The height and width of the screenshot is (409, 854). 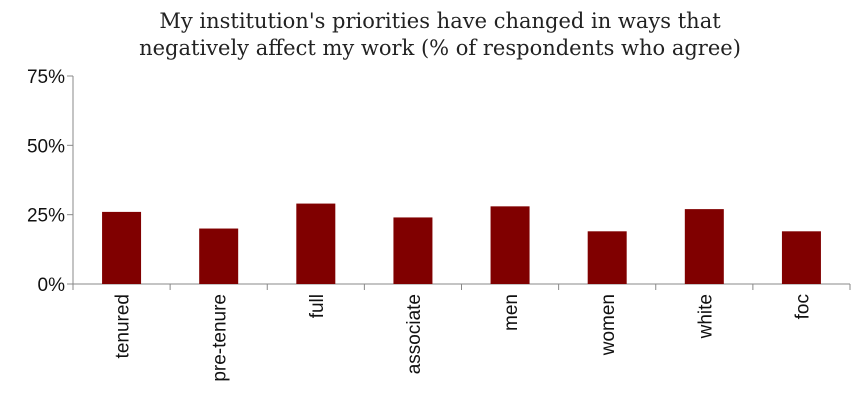 What do you see at coordinates (220, 338) in the screenshot?
I see `category-label-pre-tenure: pre-tenure` at bounding box center [220, 338].